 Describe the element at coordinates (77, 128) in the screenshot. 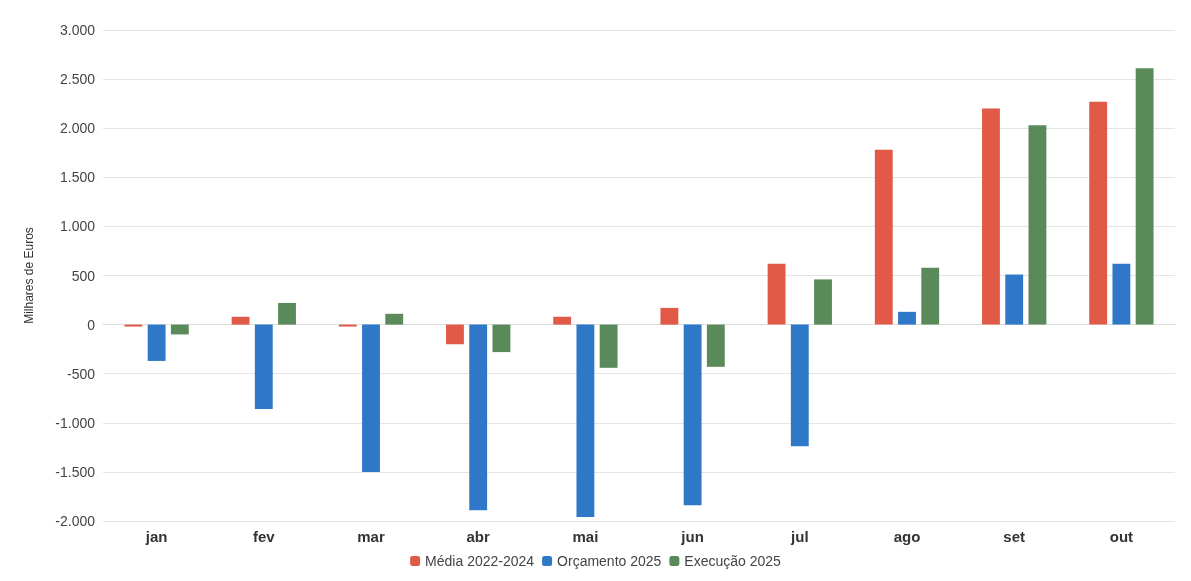

I see `y-tick-label: 2.000` at that location.